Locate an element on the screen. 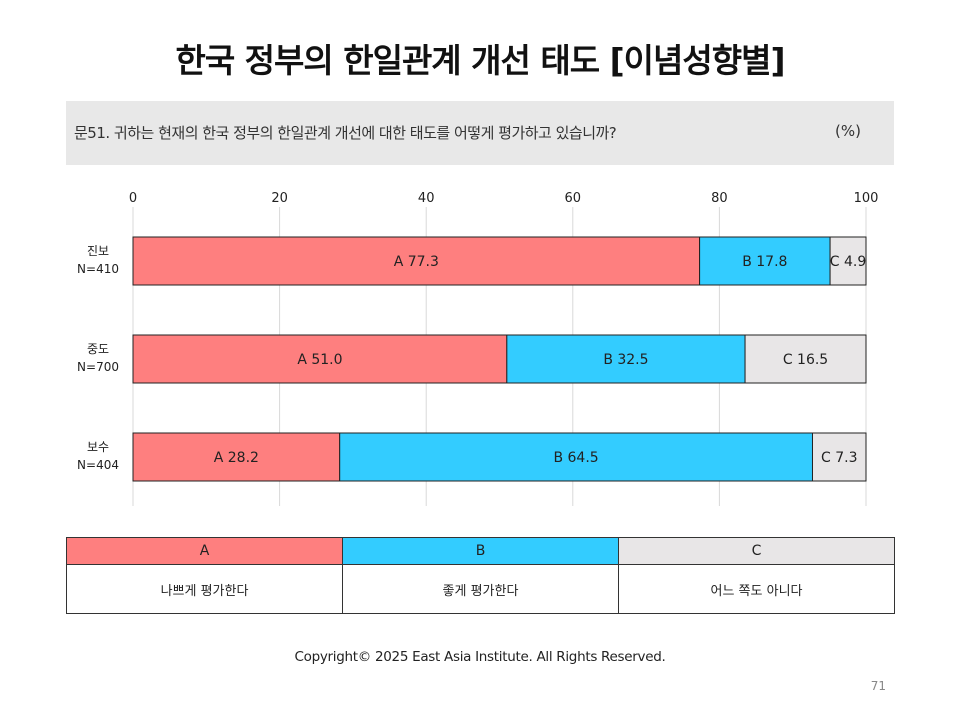 Image resolution: width=960 pixels, height=720 pixels. x-tick-label: 100 is located at coordinates (866, 198).